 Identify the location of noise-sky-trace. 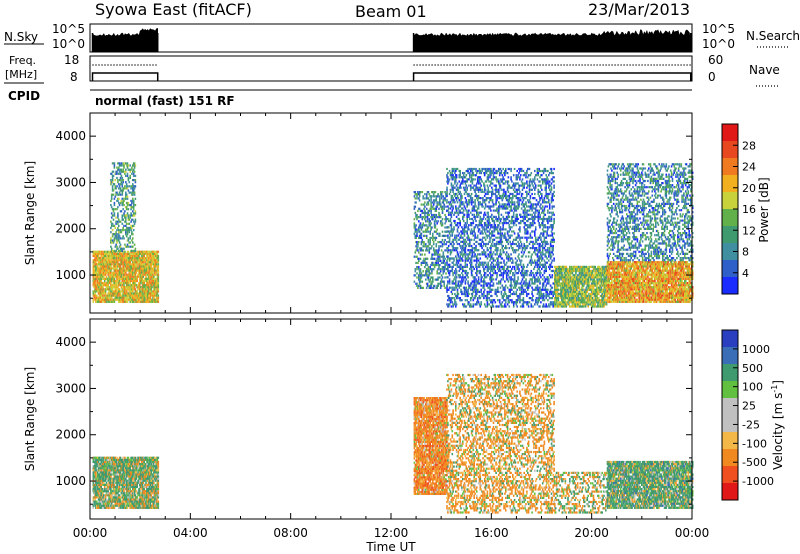
(125, 40).